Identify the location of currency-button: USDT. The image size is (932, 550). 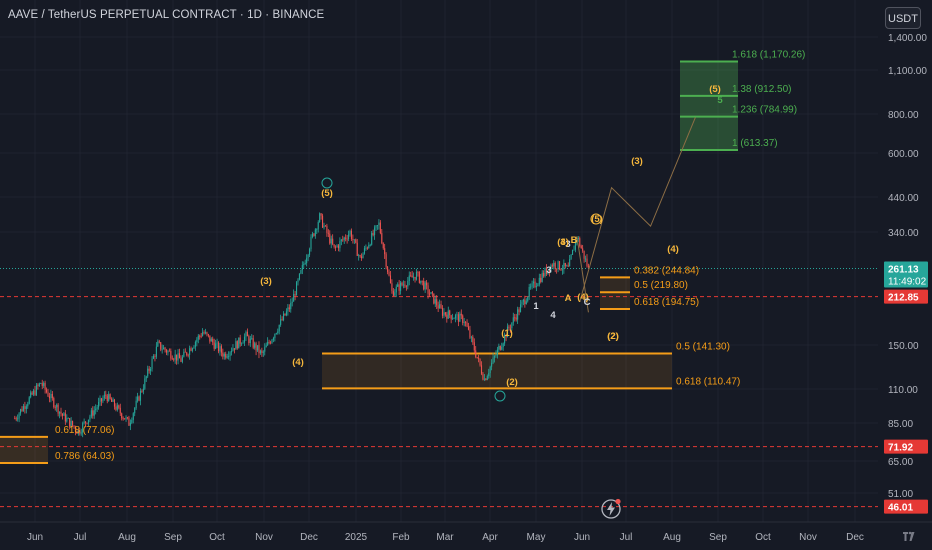
(903, 18).